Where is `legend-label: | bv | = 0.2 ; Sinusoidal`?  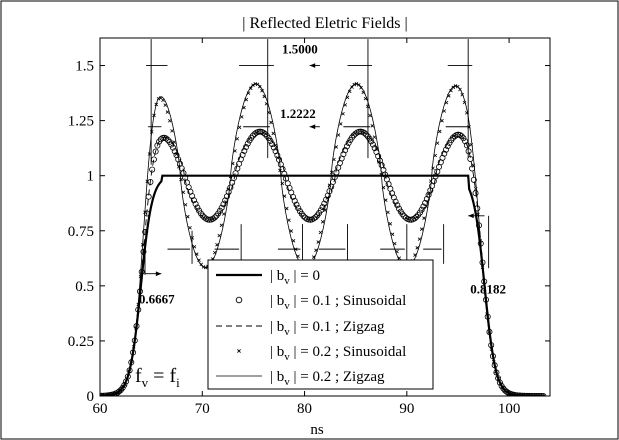 legend-label: | bv | = 0.2 ; Sinusoidal is located at coordinates (338, 353).